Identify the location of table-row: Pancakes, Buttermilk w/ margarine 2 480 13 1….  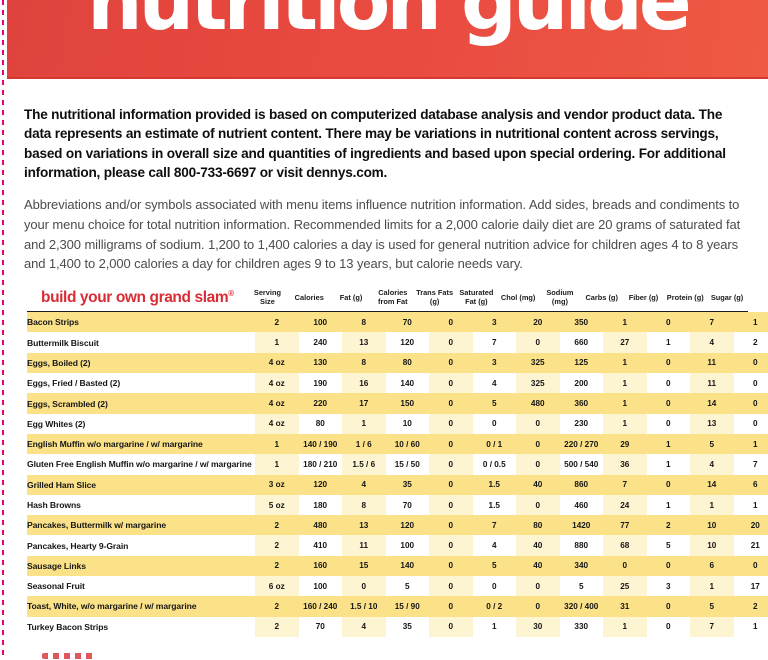
(397, 525).